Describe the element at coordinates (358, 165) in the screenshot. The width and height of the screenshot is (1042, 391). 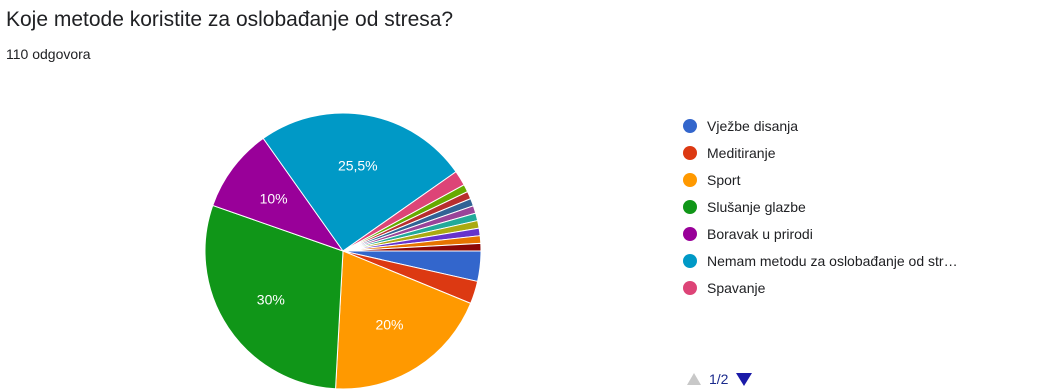
I see `pie-slice-label: 25,5%` at that location.